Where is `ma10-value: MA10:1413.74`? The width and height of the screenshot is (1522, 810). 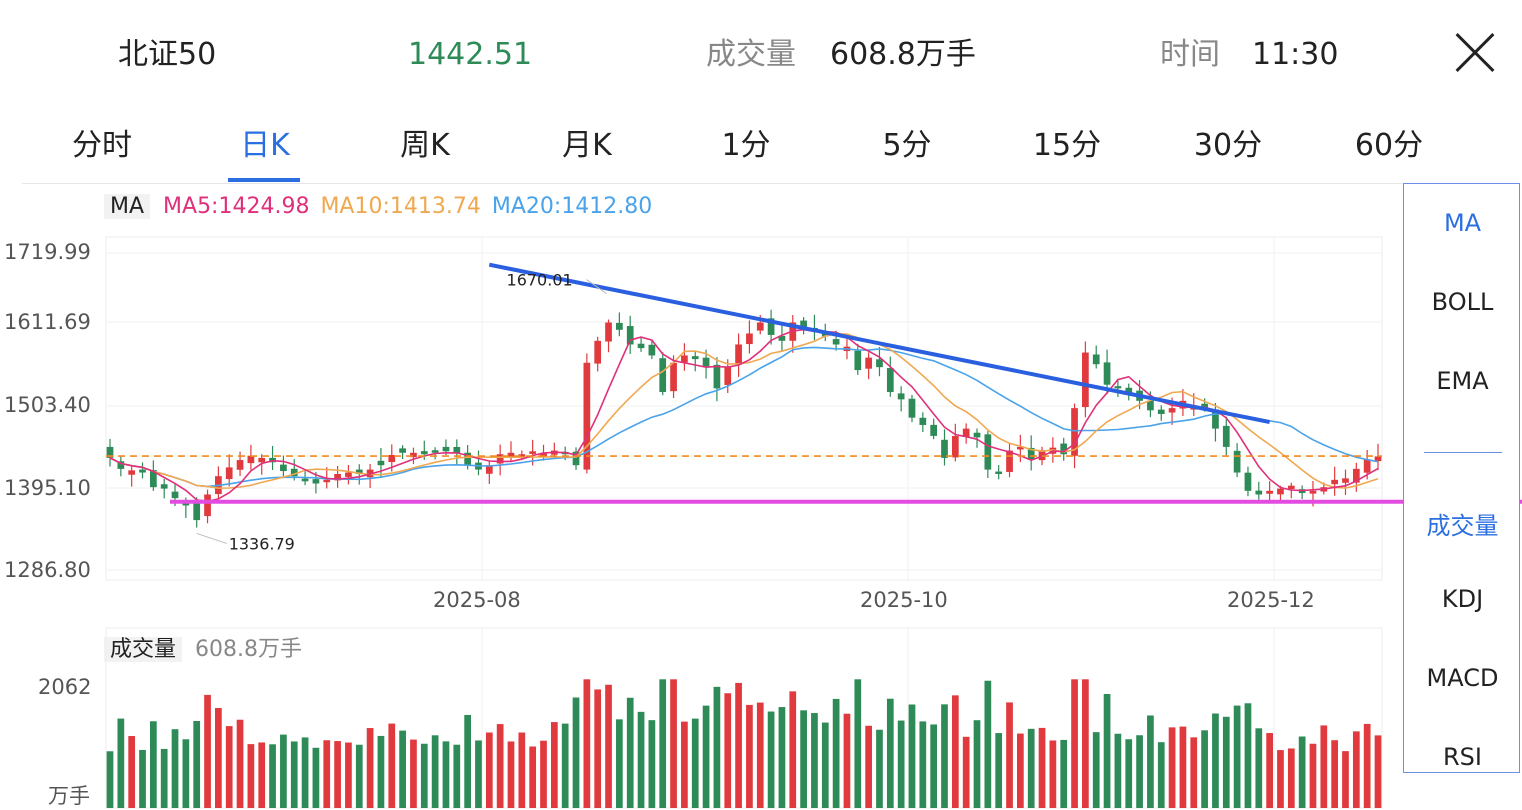
ma10-value: MA10:1413.74 is located at coordinates (400, 206).